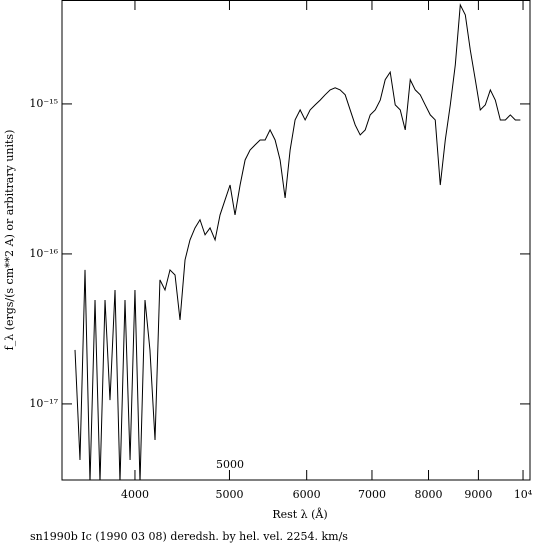 Image resolution: width=540 pixels, height=544 pixels. Describe the element at coordinates (372, 494) in the screenshot. I see `x-tick-label: 7000` at that location.